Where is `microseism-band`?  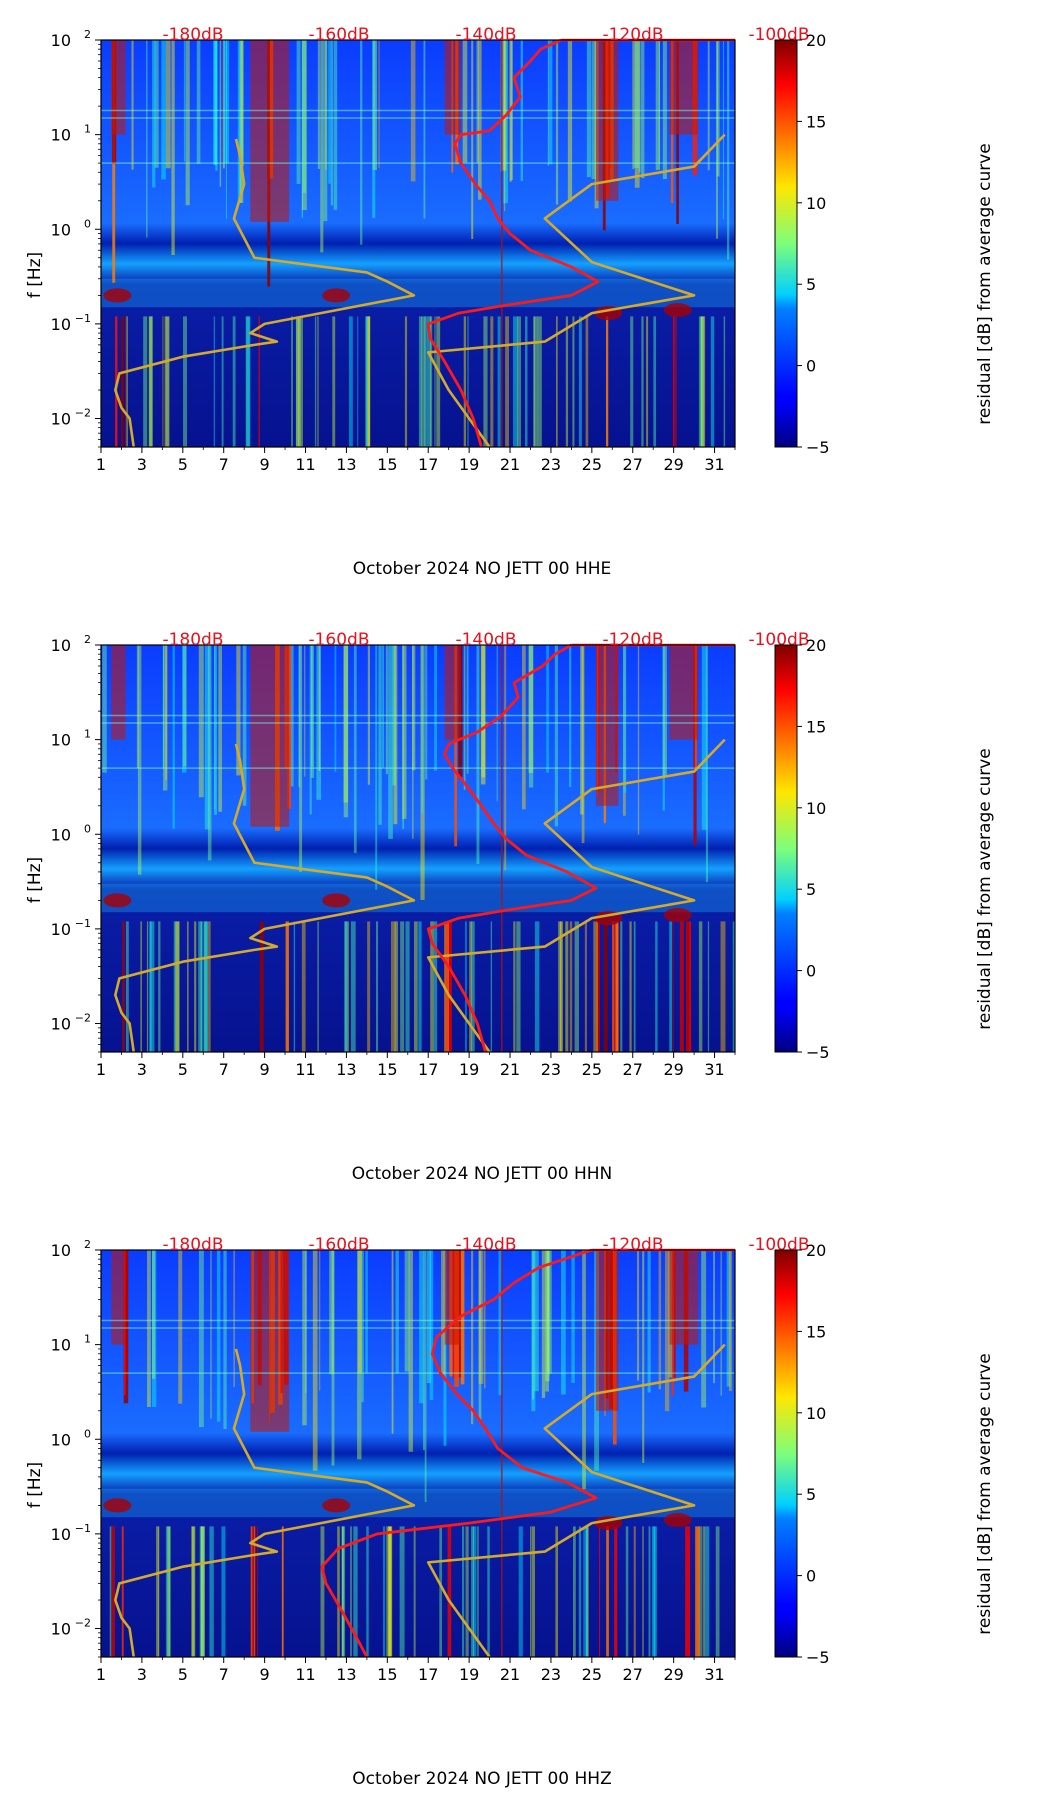
microseism-band is located at coordinates (418, 898).